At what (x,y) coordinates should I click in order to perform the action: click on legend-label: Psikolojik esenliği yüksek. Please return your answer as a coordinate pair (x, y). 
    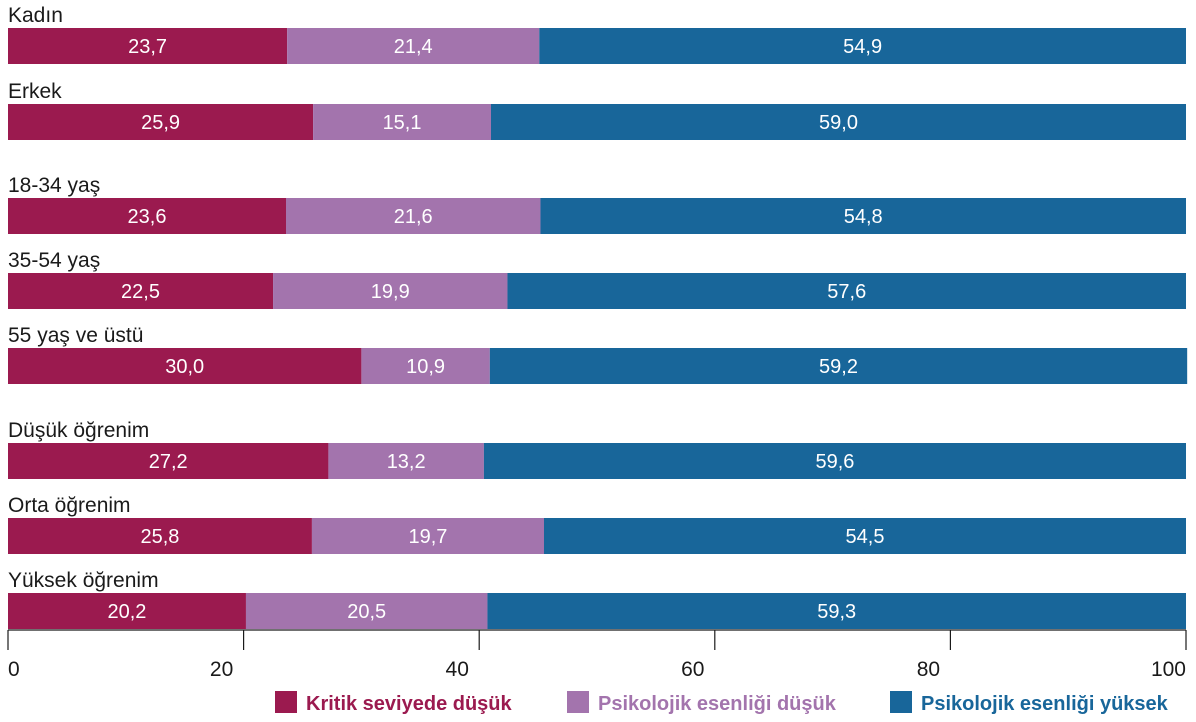
    Looking at the image, I should click on (1045, 704).